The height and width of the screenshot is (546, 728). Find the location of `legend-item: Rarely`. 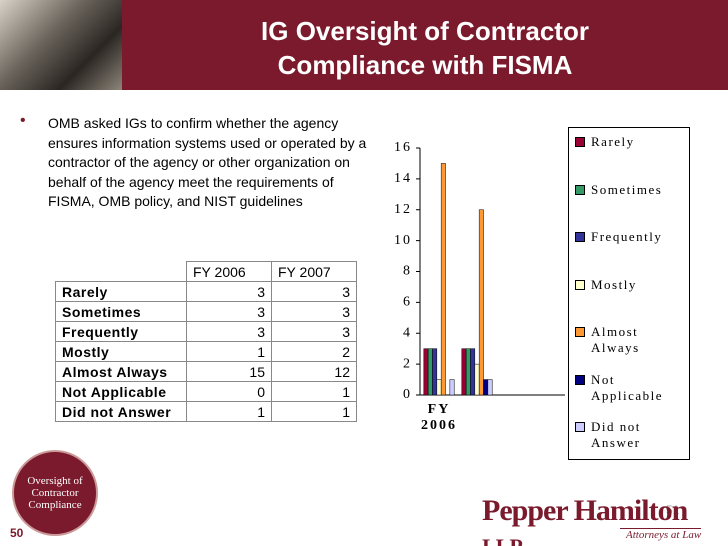

legend-item: Rarely is located at coordinates (630, 158).